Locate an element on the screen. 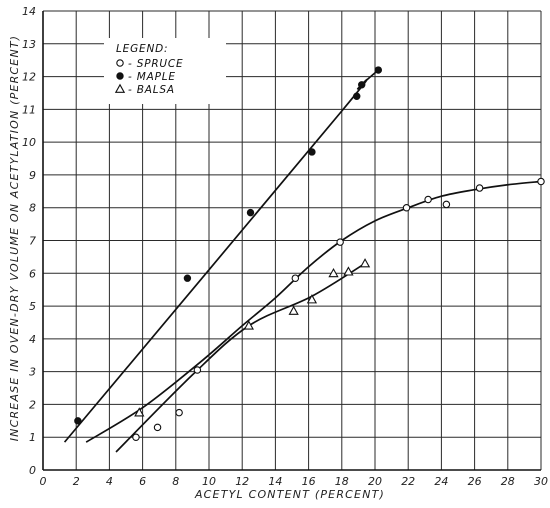 The image size is (550, 508). x-tick-label: 8 is located at coordinates (175, 481).